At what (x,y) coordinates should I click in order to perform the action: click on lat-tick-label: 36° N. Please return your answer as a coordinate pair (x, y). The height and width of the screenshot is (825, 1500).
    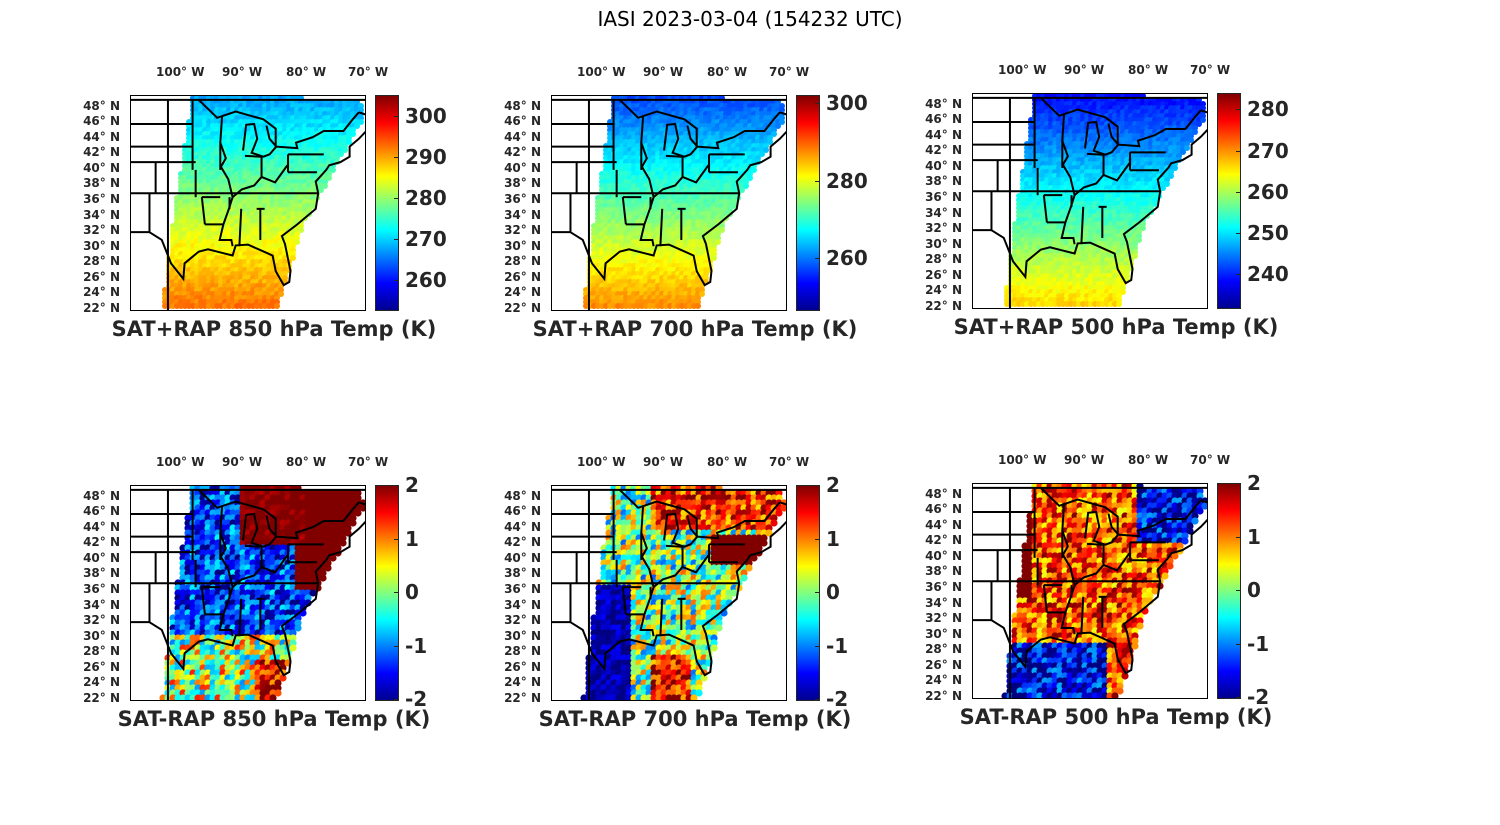
    Looking at the image, I should click on (101, 199).